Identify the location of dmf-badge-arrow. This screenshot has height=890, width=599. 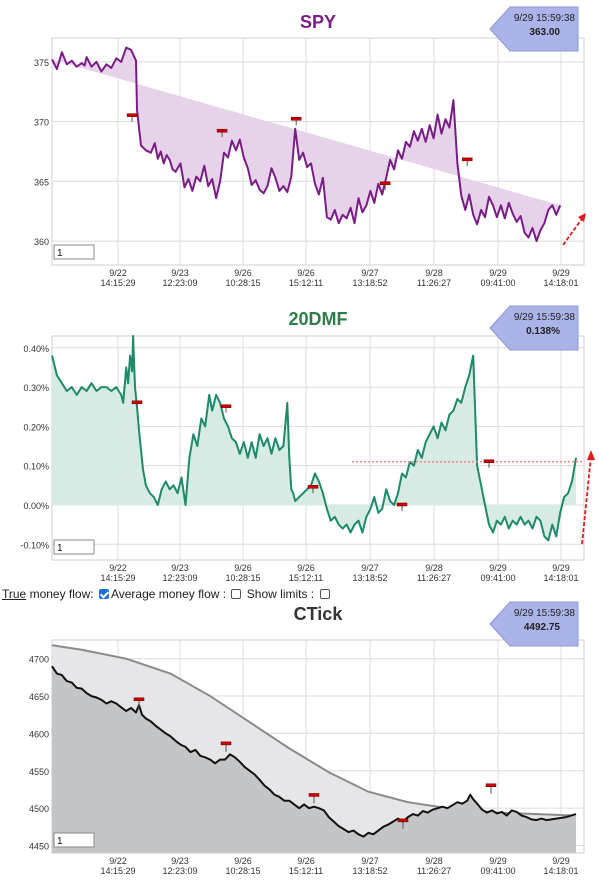
(534, 328).